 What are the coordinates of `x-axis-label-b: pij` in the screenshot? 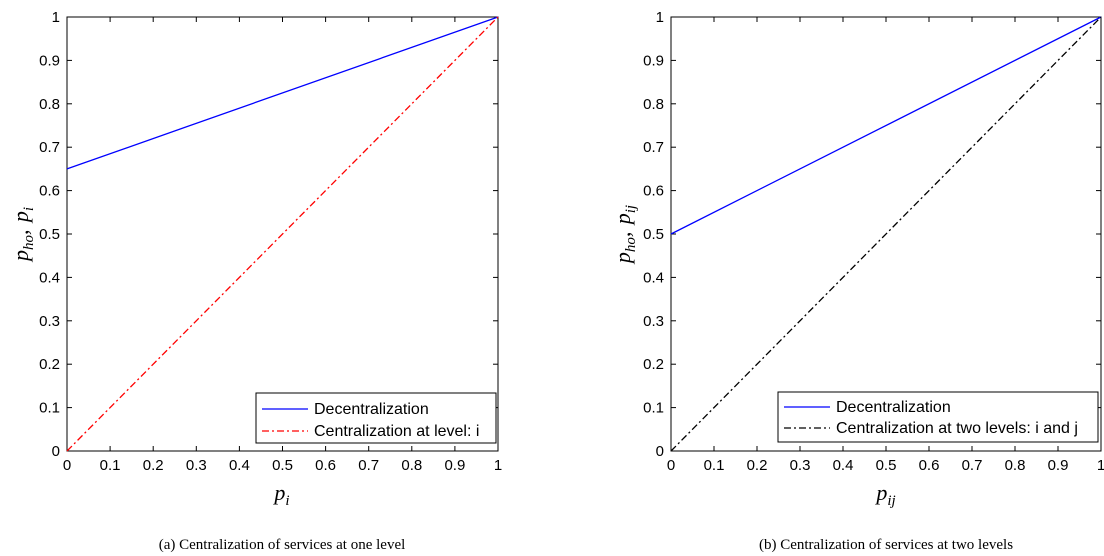 It's located at (884, 494).